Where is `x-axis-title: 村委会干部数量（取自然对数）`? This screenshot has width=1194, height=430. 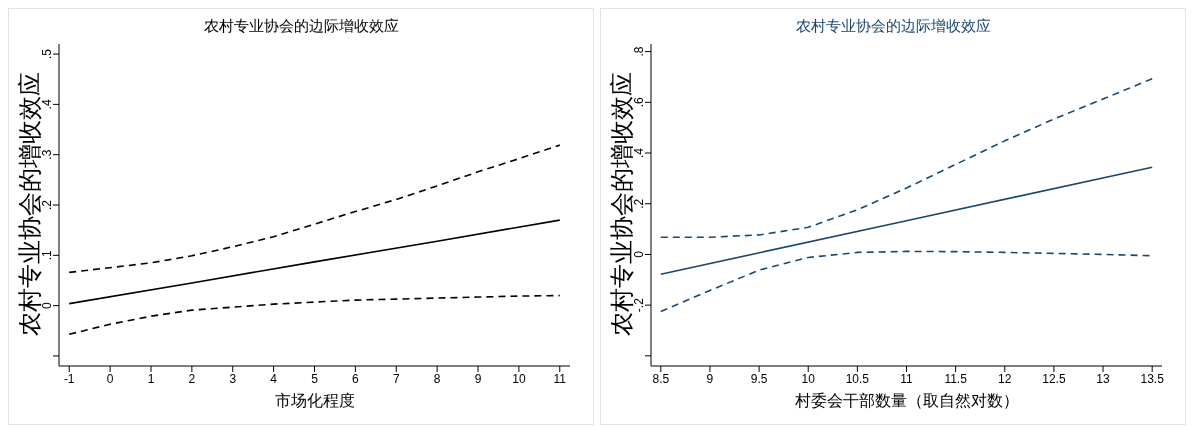 x-axis-title: 村委会干部数量（取自然对数） is located at coordinates (906, 400).